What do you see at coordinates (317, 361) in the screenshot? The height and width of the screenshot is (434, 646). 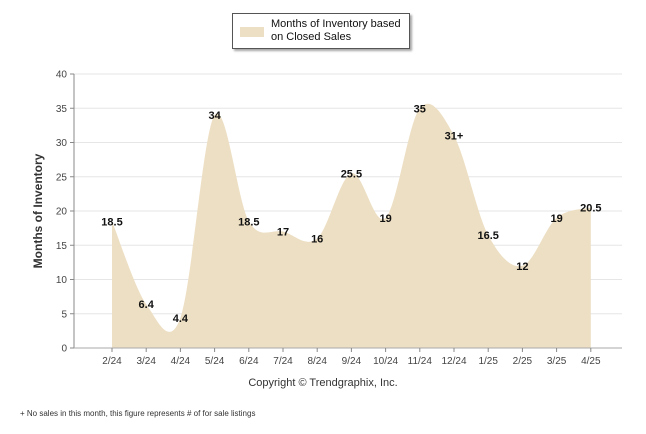 I see `x-tick-label: 8/24` at bounding box center [317, 361].